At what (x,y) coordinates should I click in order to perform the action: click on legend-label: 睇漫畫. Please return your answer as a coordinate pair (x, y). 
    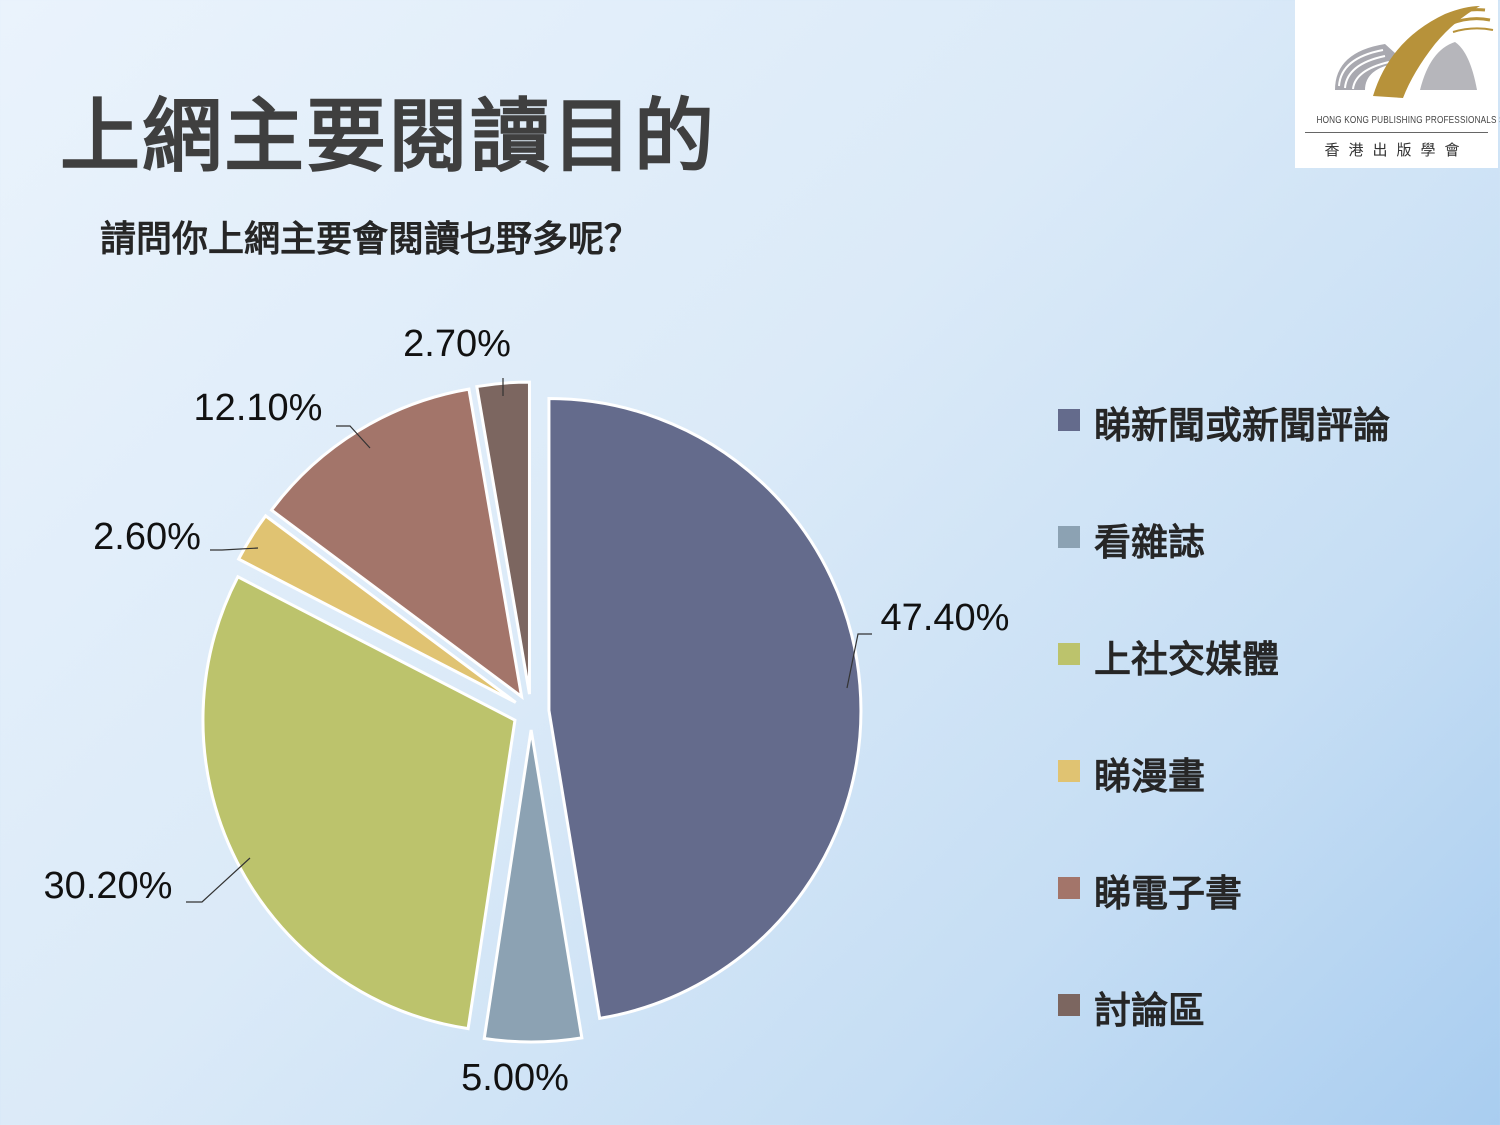
    Looking at the image, I should click on (1149, 776).